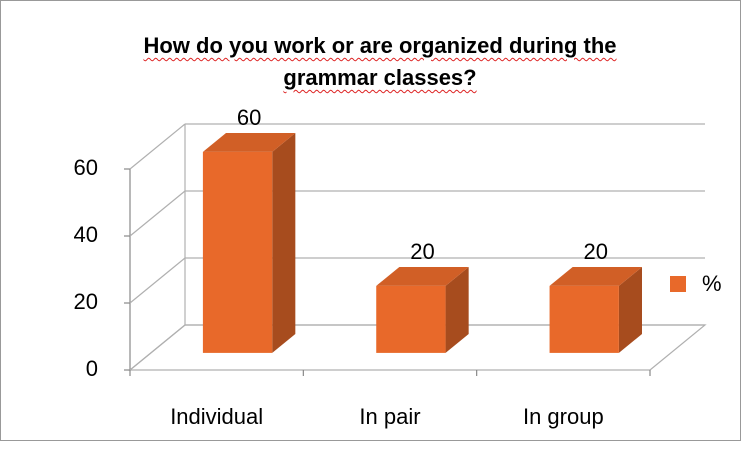 This screenshot has width=744, height=450. Describe the element at coordinates (216, 416) in the screenshot. I see `x-tick-label: Individual` at that location.